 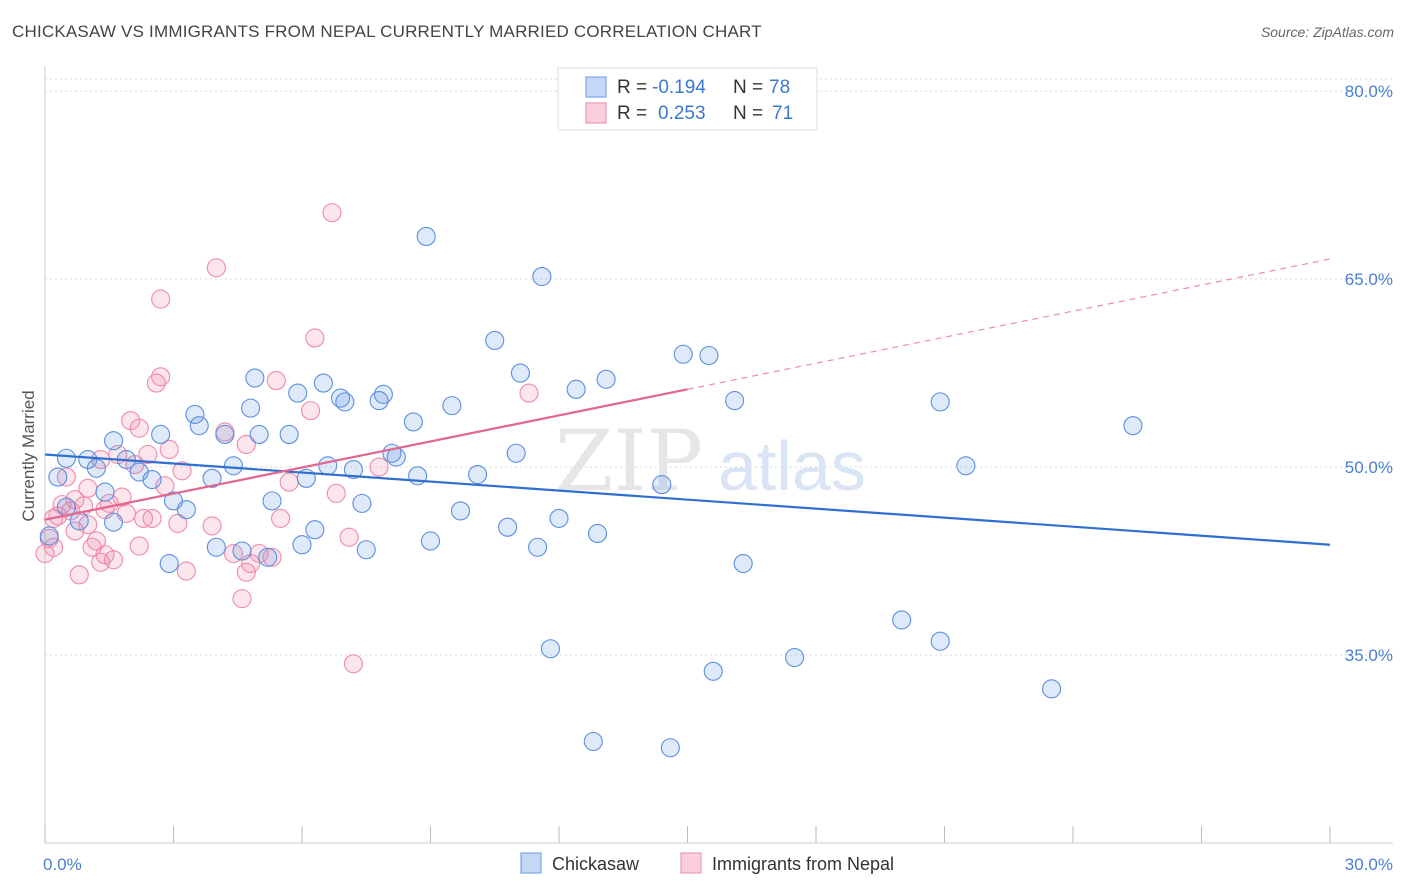 What do you see at coordinates (596, 87) in the screenshot?
I see `legend-swatch-chickasaw` at bounding box center [596, 87].